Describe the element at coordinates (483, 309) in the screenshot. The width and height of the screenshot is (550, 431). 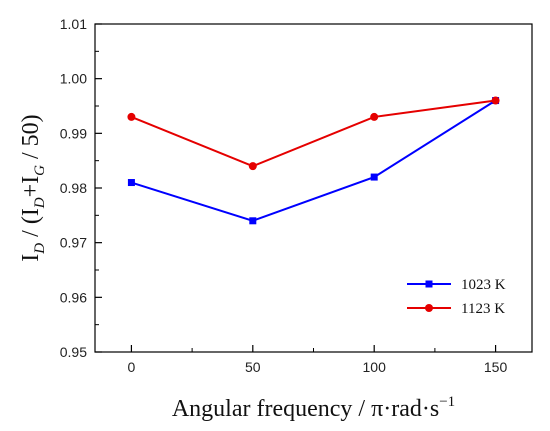
I see `legend-label: 1123 K` at that location.